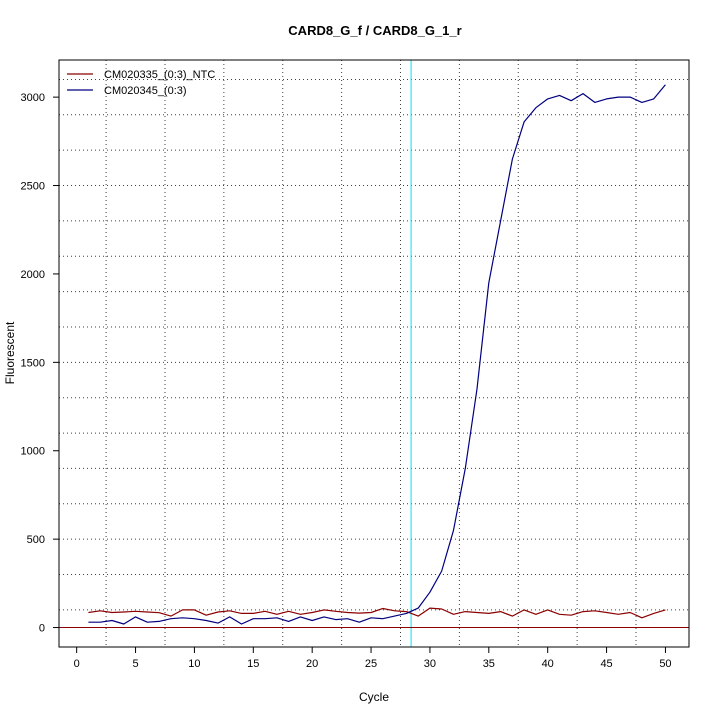 The image size is (720, 720). Describe the element at coordinates (145, 91) in the screenshot. I see `legend-label-2: CM020345_(0:3)` at that location.